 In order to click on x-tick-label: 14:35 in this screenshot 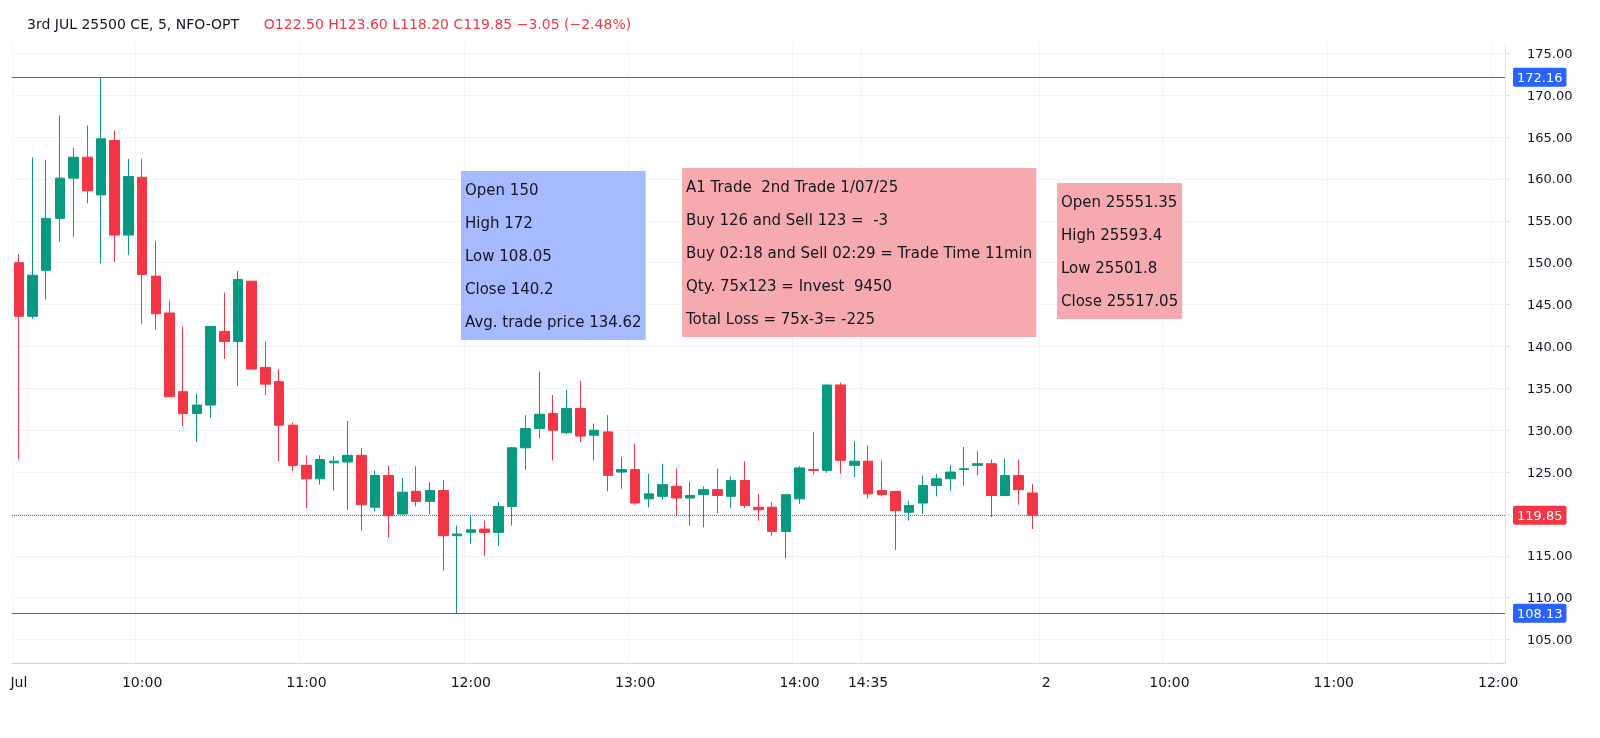, I will do `click(868, 682)`.